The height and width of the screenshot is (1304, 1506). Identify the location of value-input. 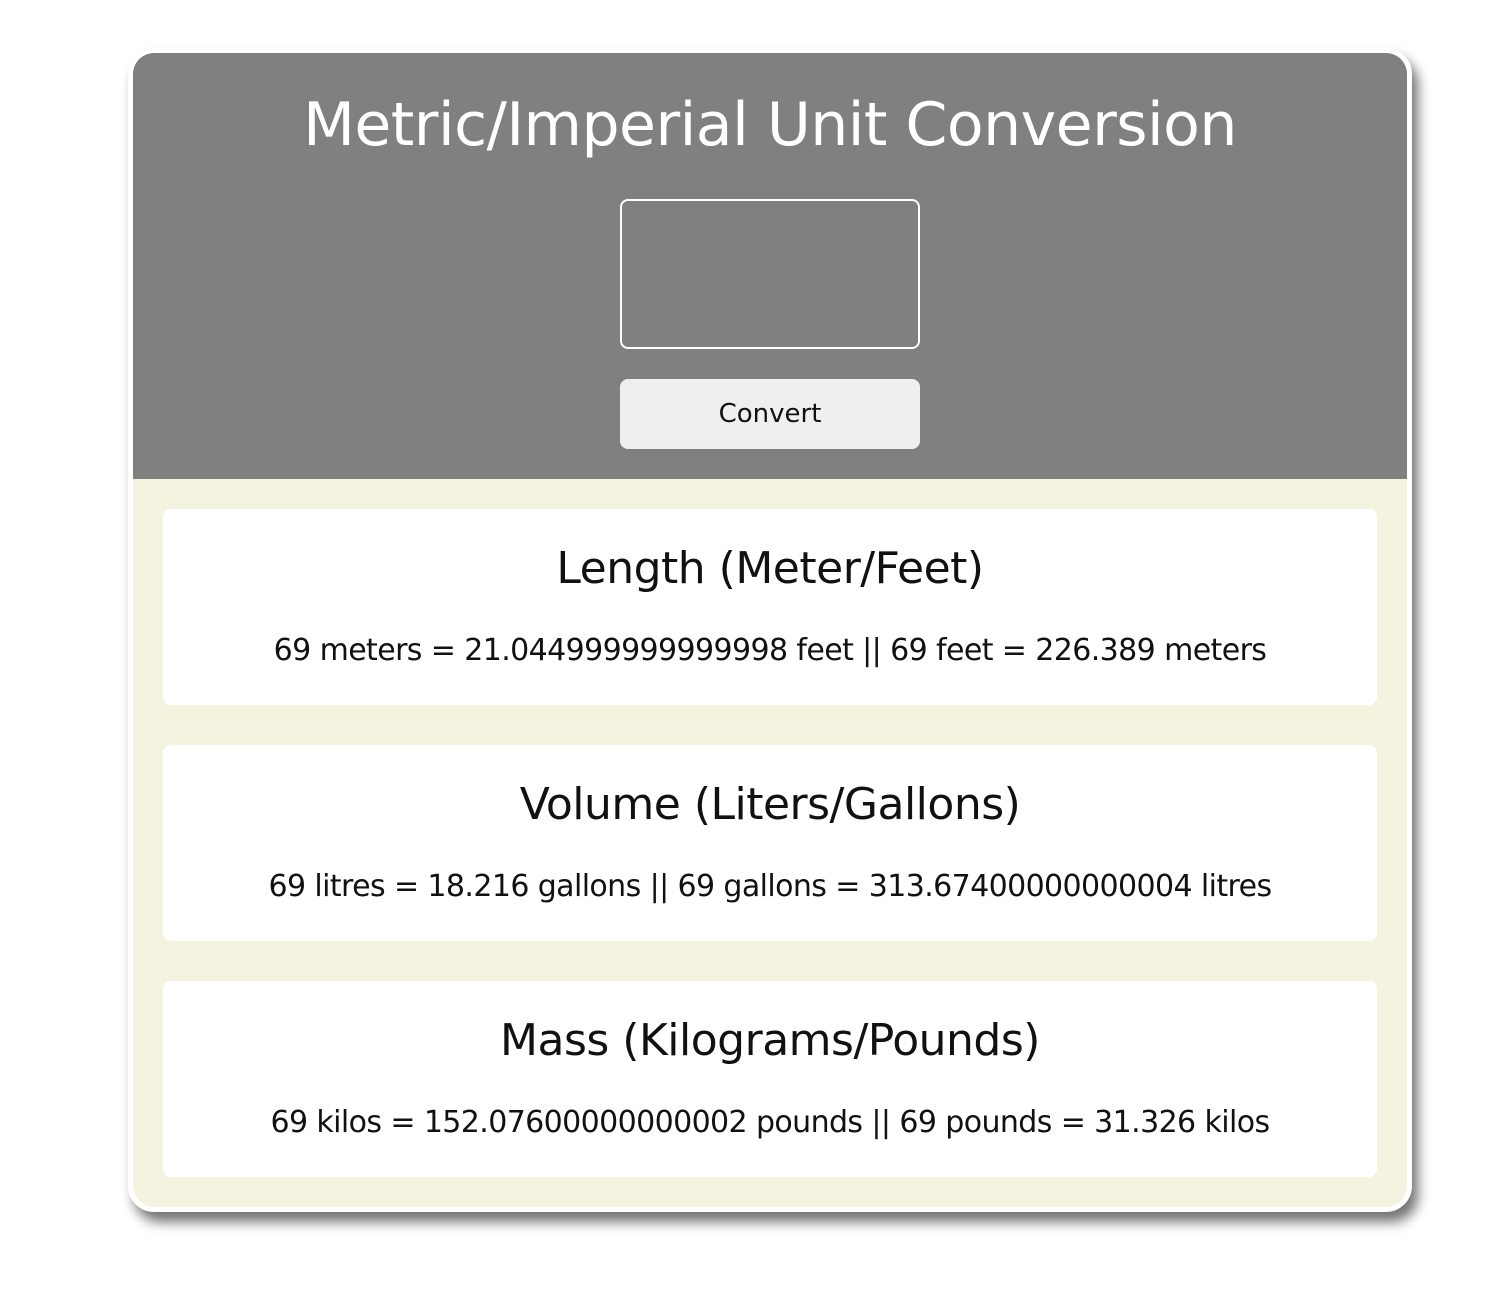
(770, 274).